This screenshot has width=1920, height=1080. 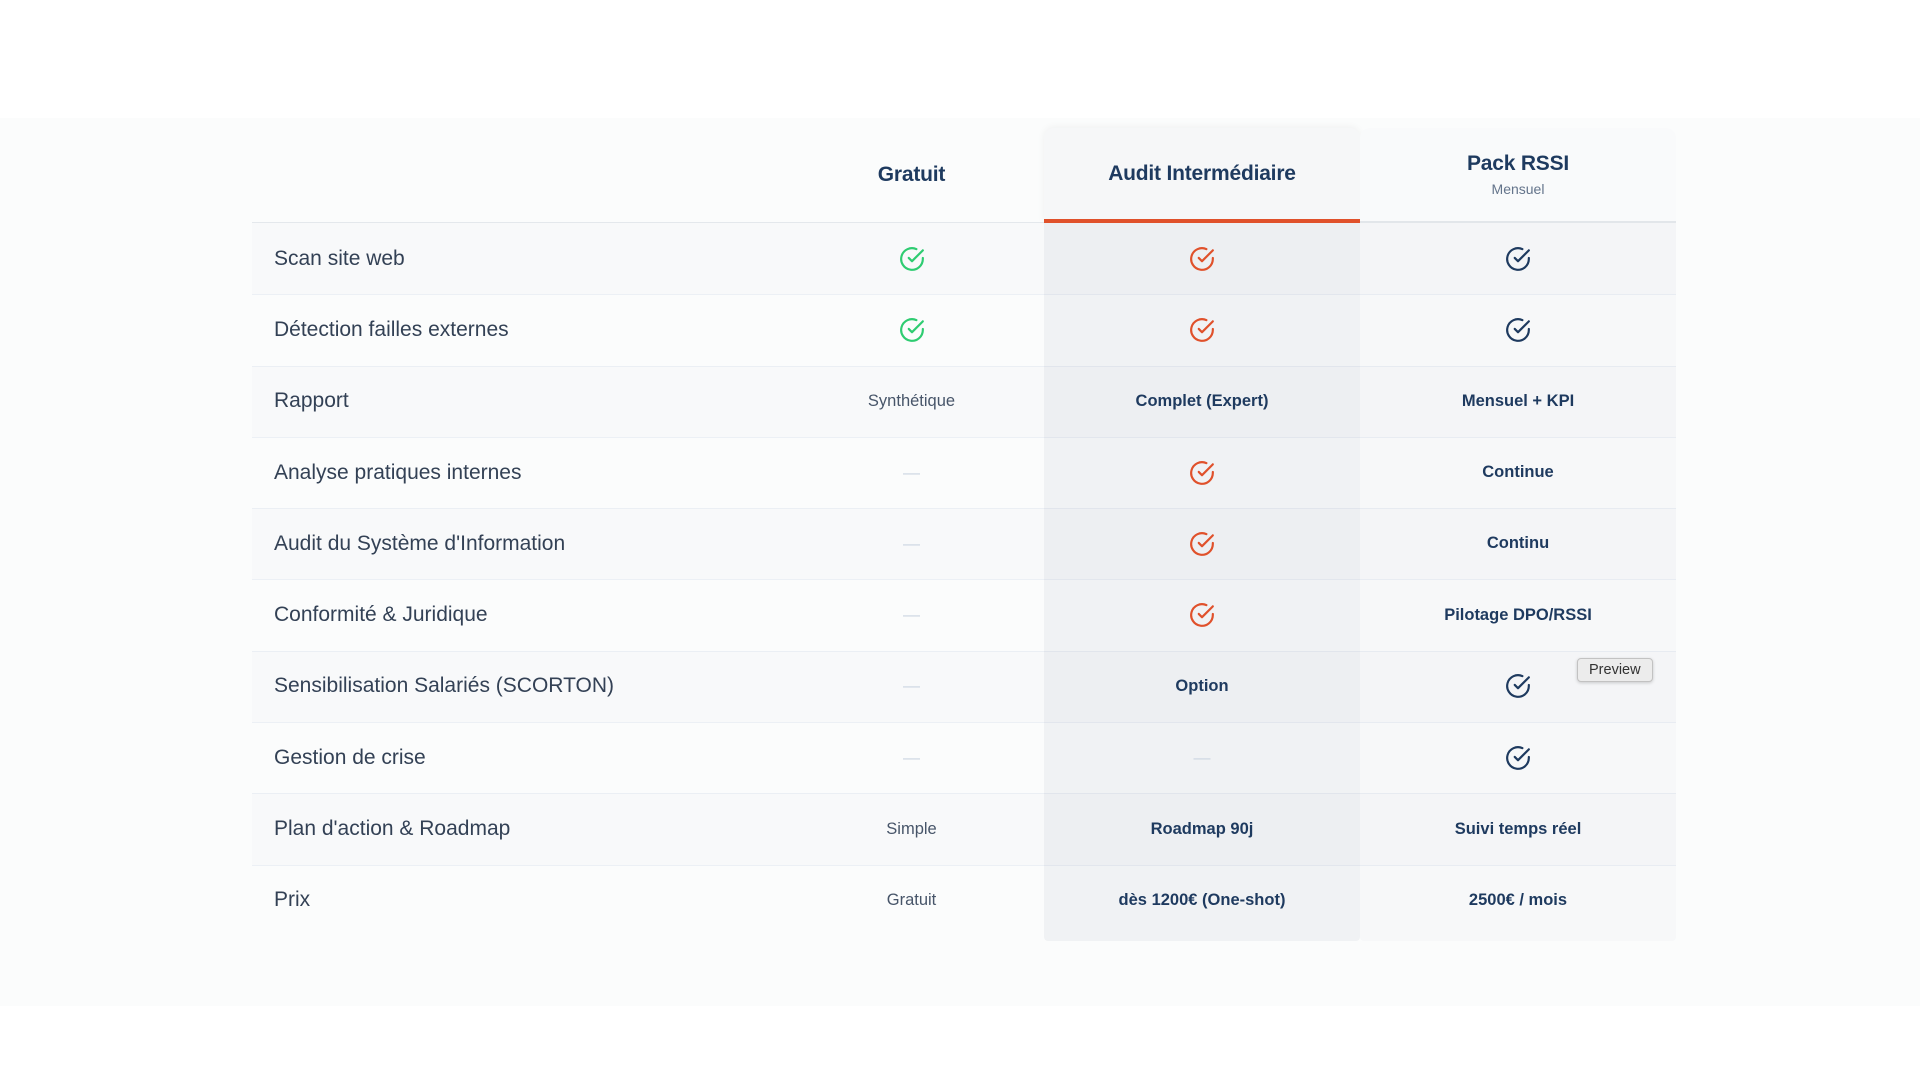 I want to click on feature-label: Scan site web, so click(x=339, y=258).